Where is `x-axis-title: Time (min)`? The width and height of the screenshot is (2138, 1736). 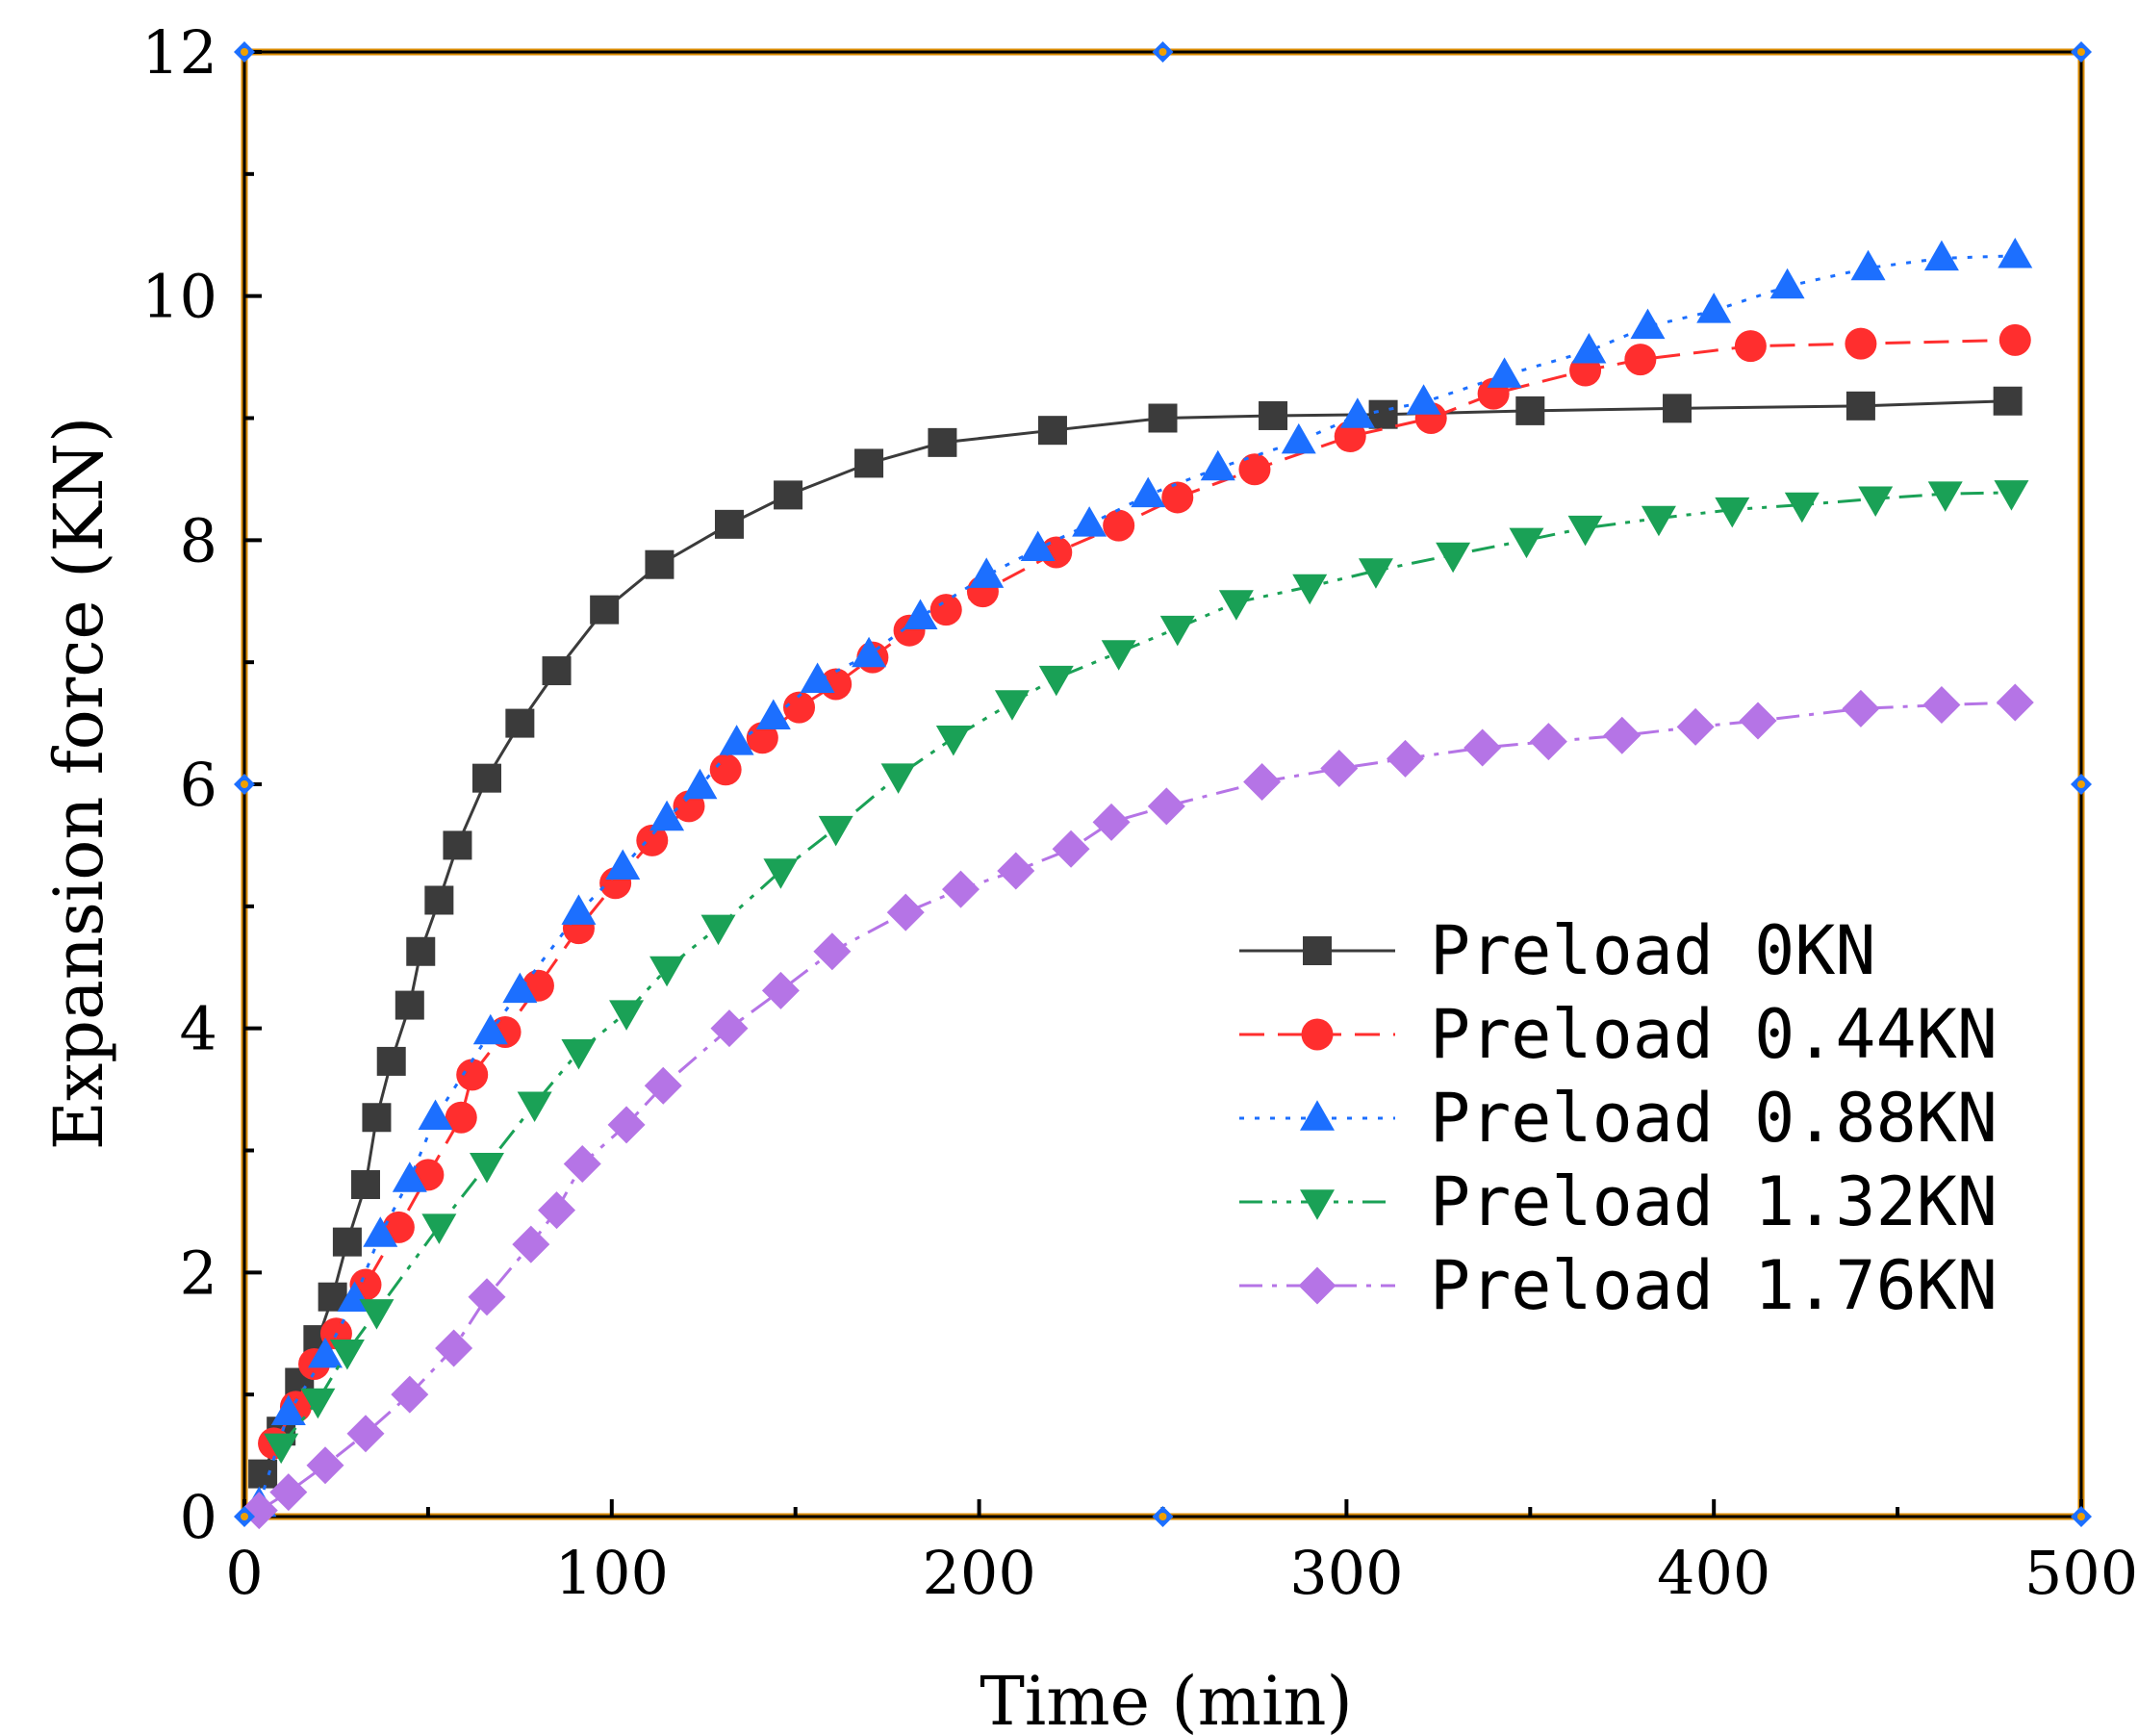 x-axis-title: Time (min) is located at coordinates (1166, 1699).